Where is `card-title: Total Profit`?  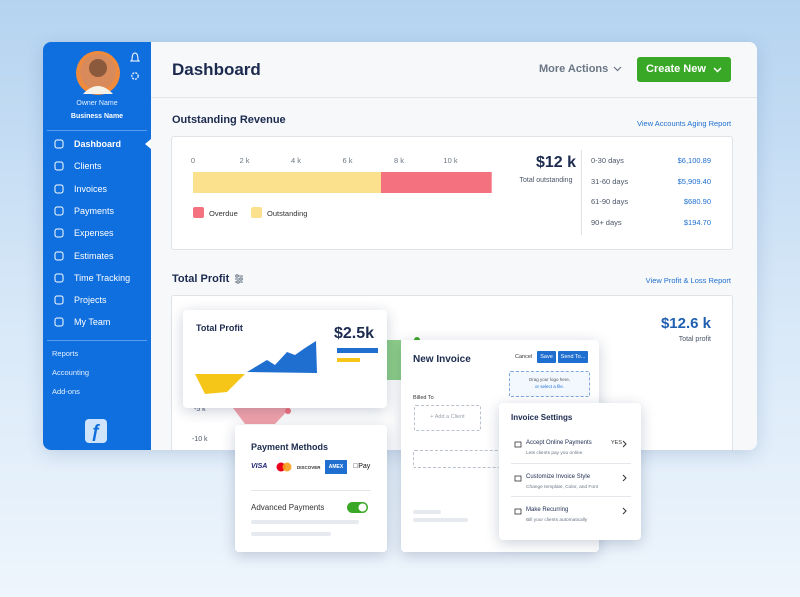
card-title: Total Profit is located at coordinates (219, 328).